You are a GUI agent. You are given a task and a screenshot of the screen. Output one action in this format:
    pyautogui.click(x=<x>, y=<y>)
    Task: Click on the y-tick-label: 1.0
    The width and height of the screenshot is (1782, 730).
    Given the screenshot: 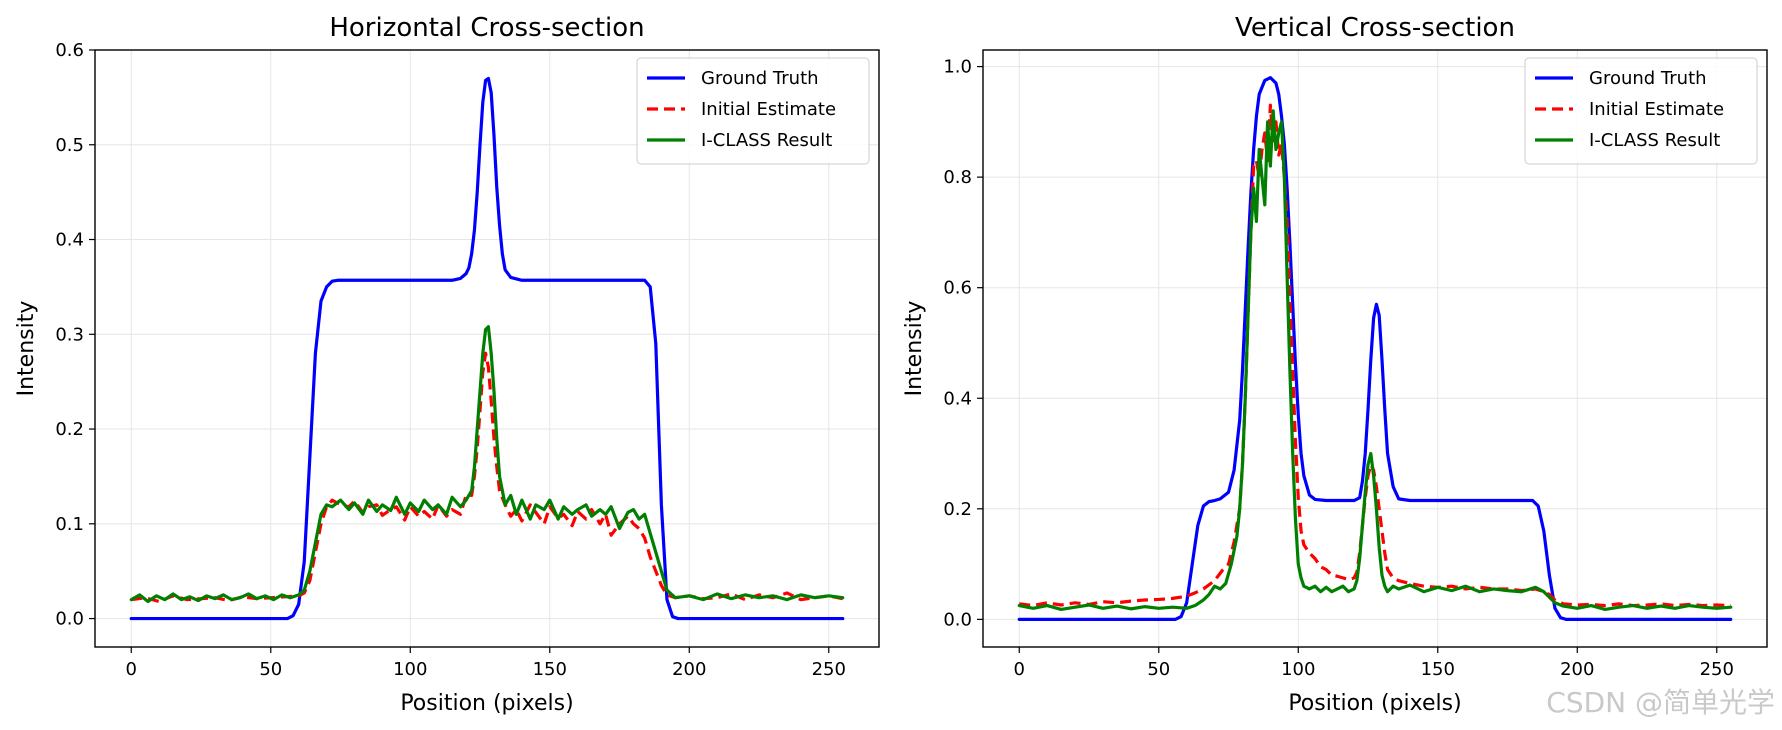 What is the action you would take?
    pyautogui.click(x=957, y=67)
    